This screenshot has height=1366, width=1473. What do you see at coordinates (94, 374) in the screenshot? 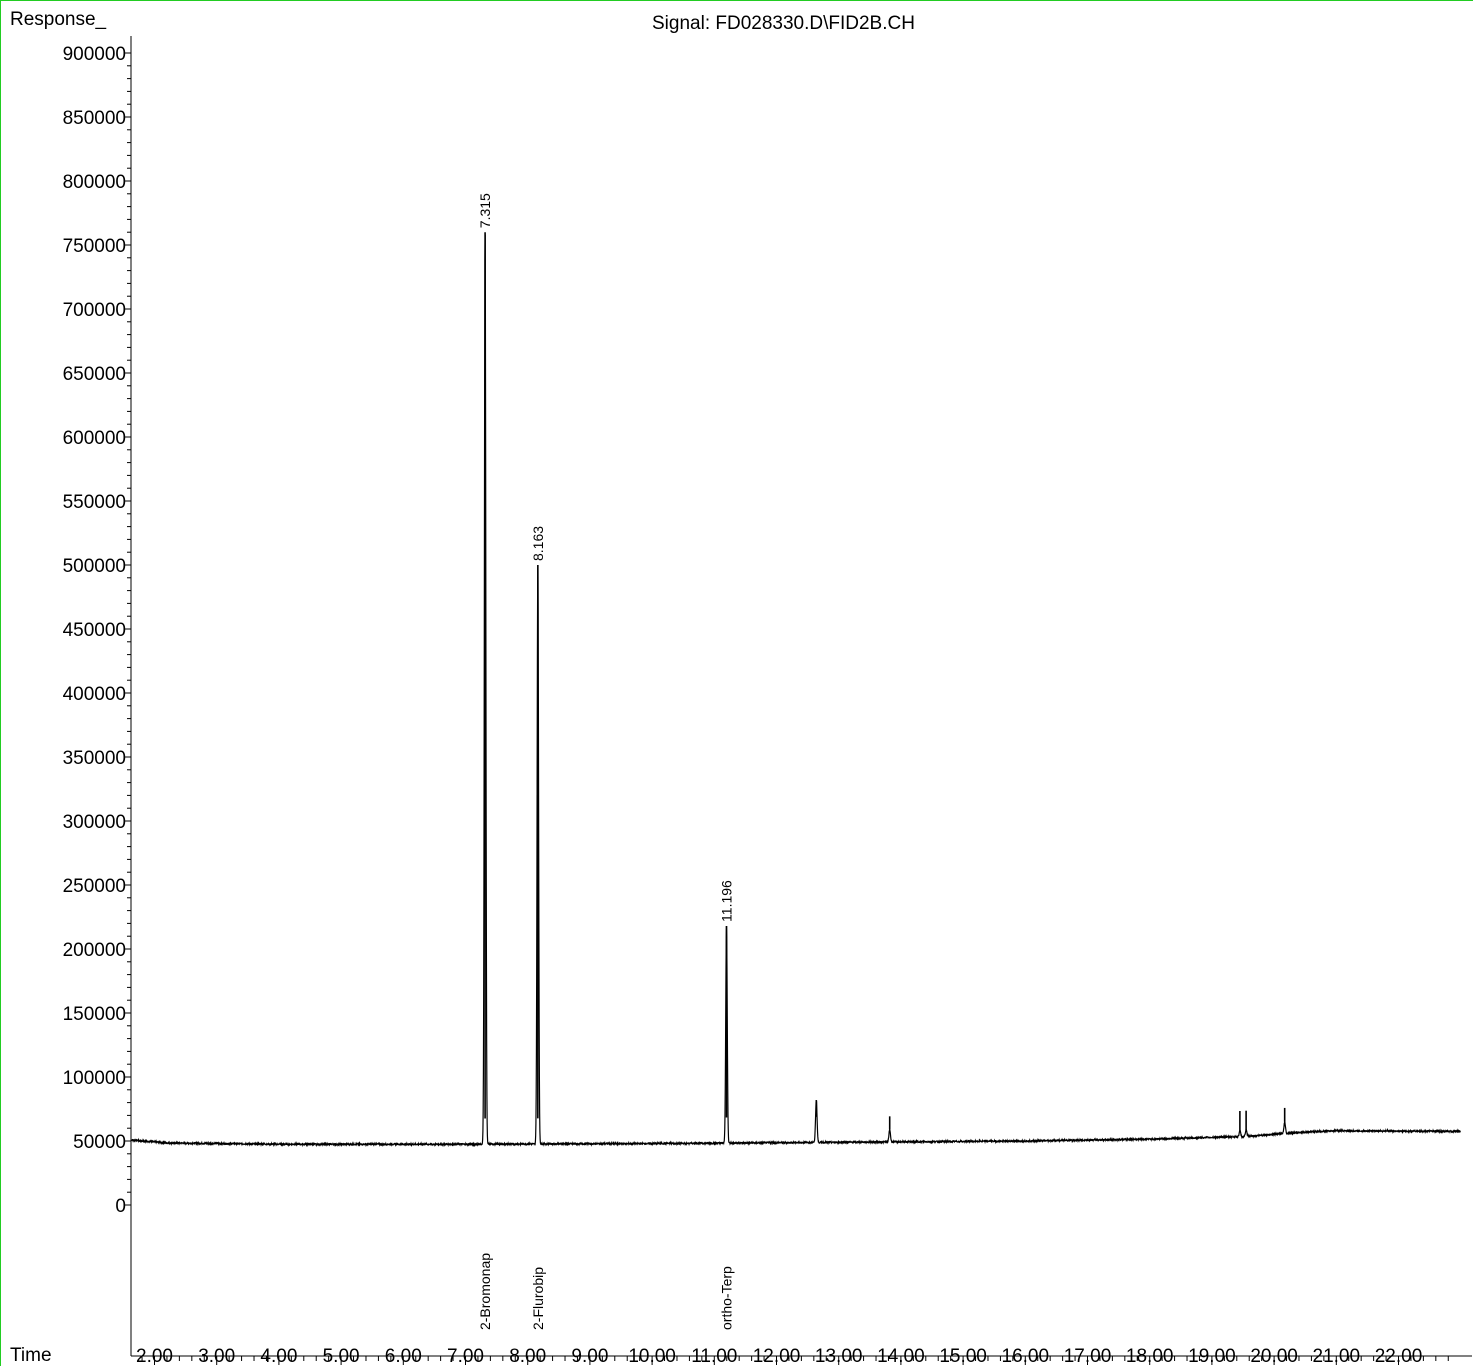
I see `y-tick-label: 650000` at bounding box center [94, 374].